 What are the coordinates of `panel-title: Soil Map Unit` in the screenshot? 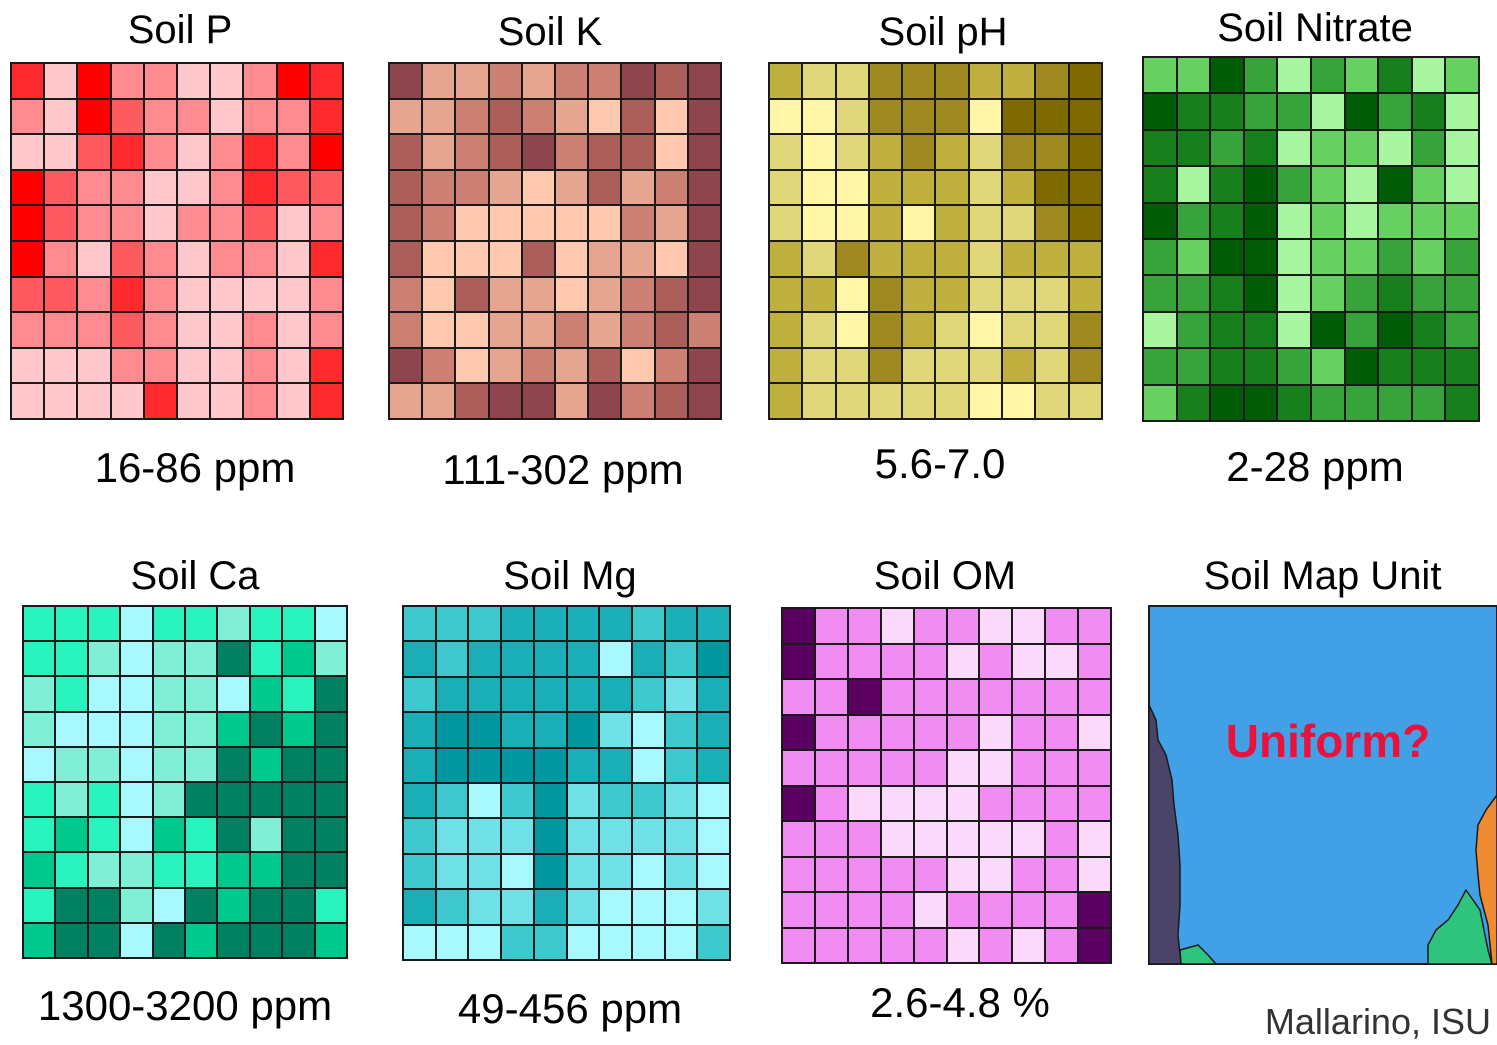 It's located at (1322, 576).